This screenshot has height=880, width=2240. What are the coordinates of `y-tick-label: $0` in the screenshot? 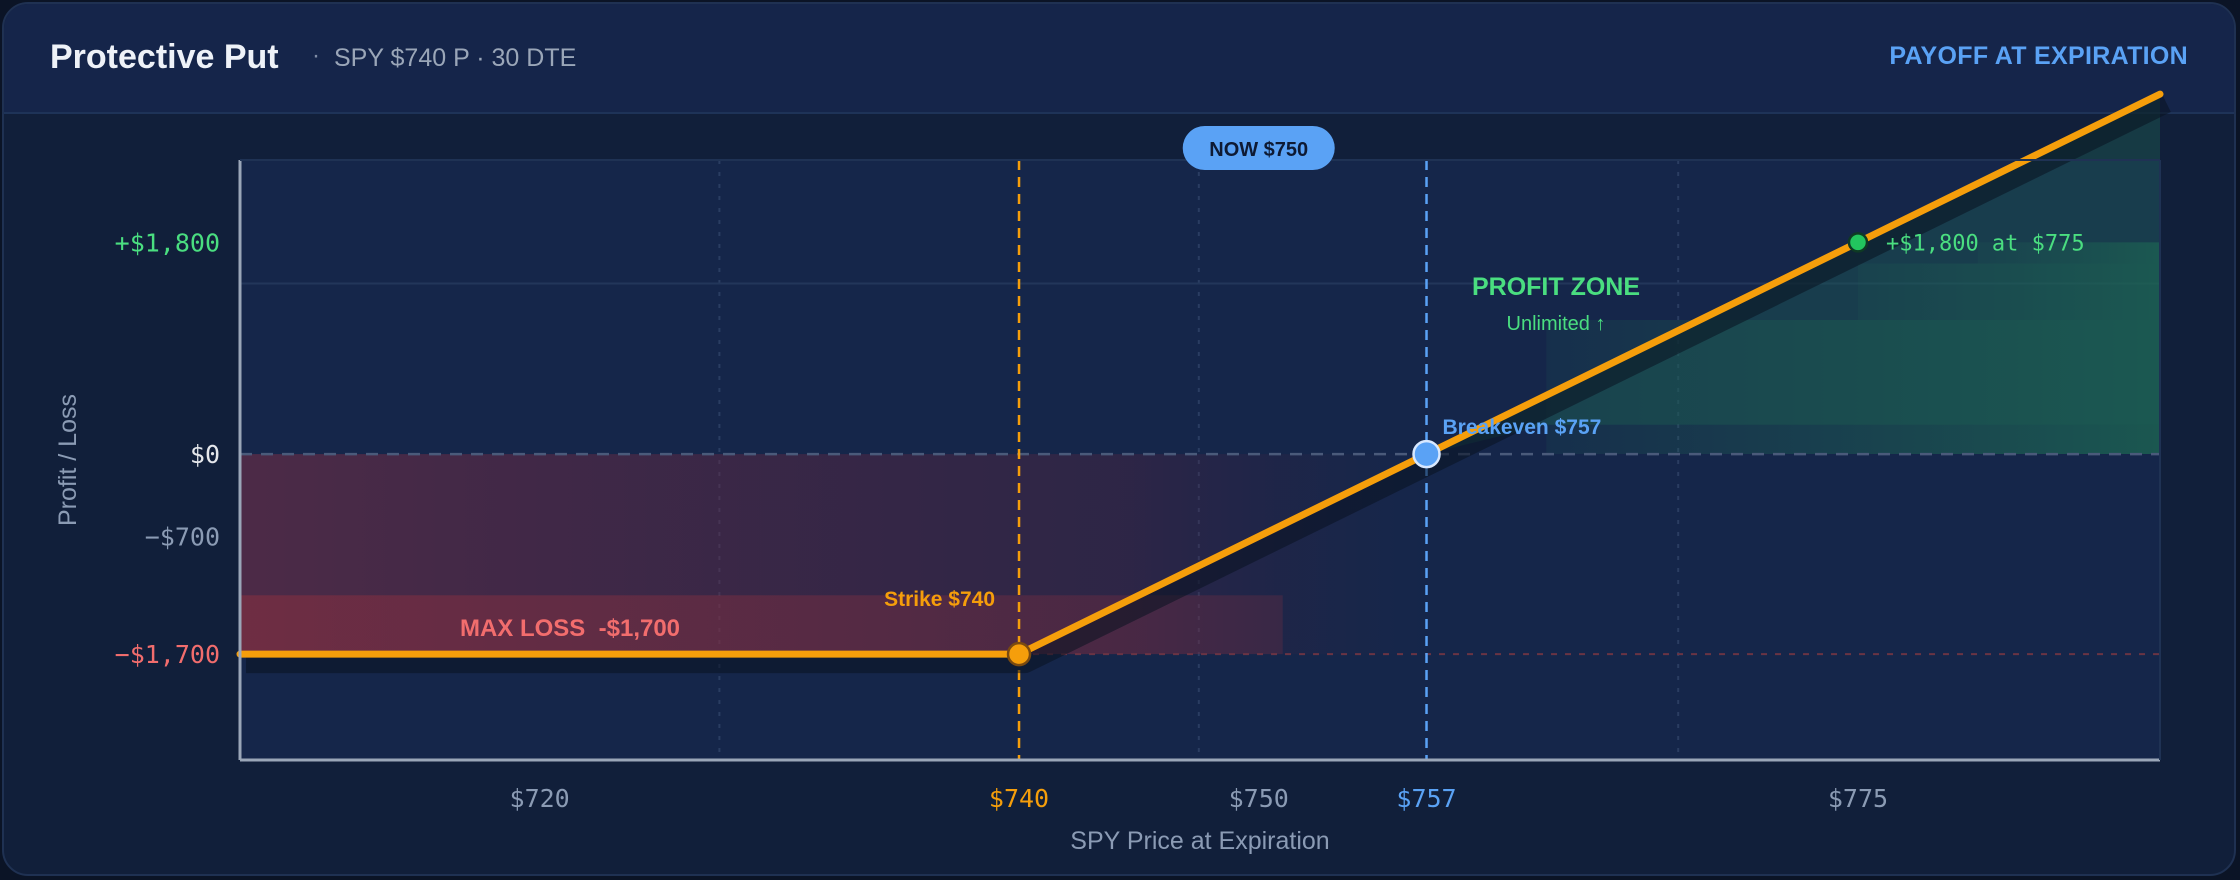 It's located at (205, 454).